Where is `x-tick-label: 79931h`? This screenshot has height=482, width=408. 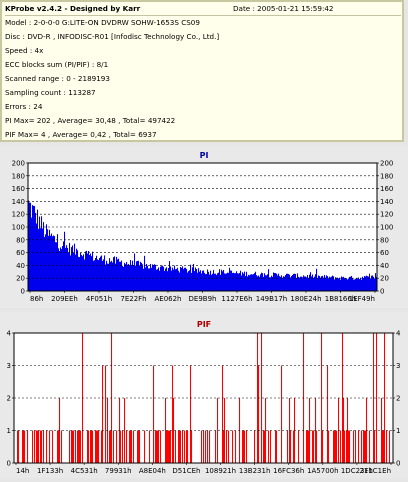
x-tick-label: 79931h is located at coordinates (118, 471).